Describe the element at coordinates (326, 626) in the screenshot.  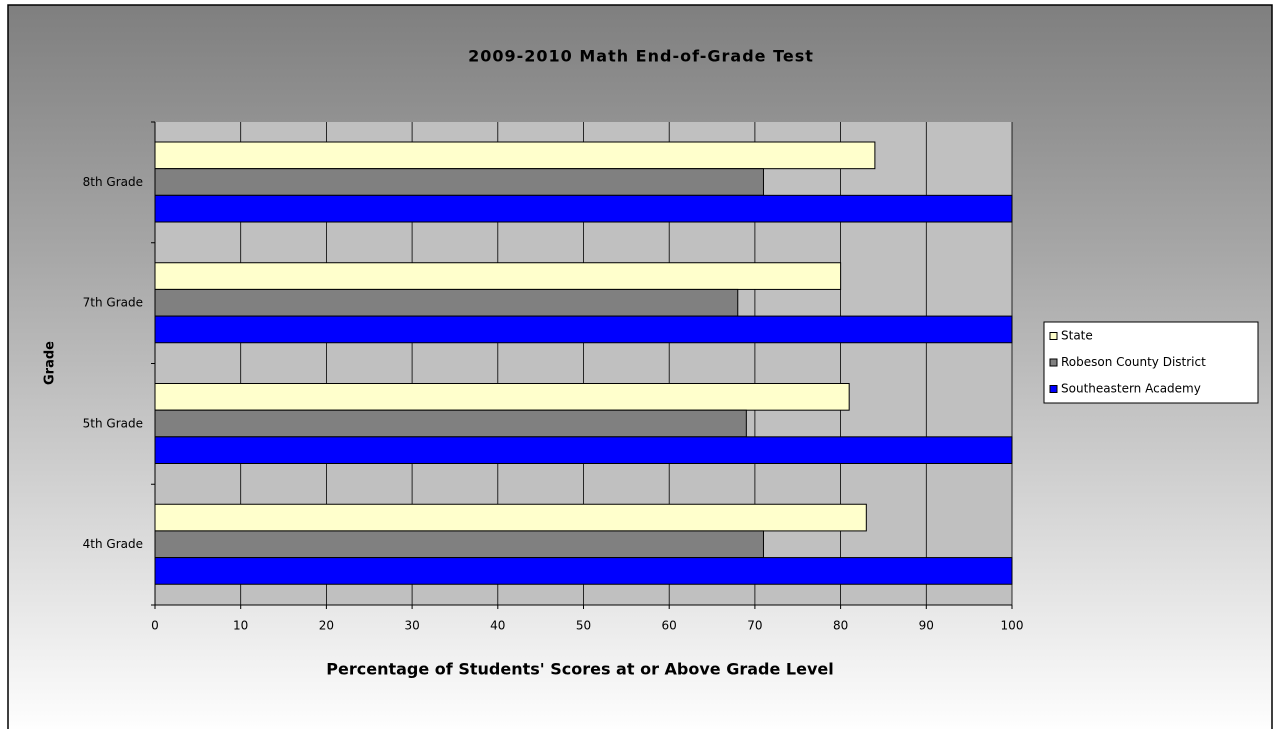
I see `x-tick-label: 20` at that location.